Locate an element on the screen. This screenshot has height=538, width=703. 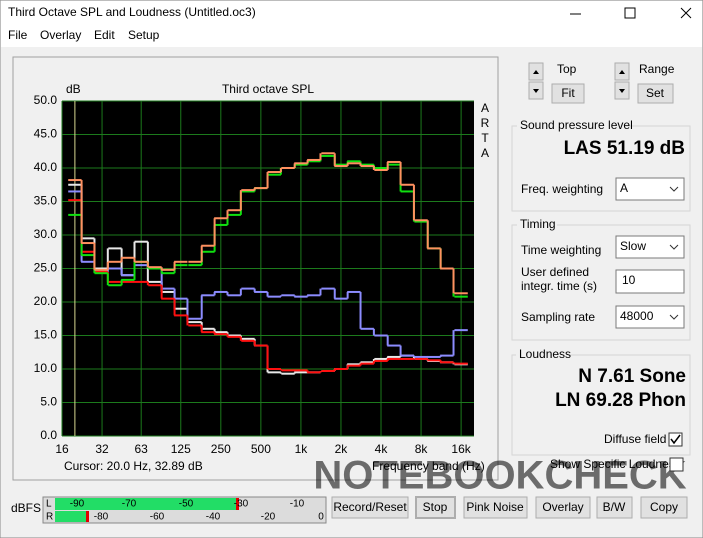
checkbox-label: Diffuse field is located at coordinates (635, 439).